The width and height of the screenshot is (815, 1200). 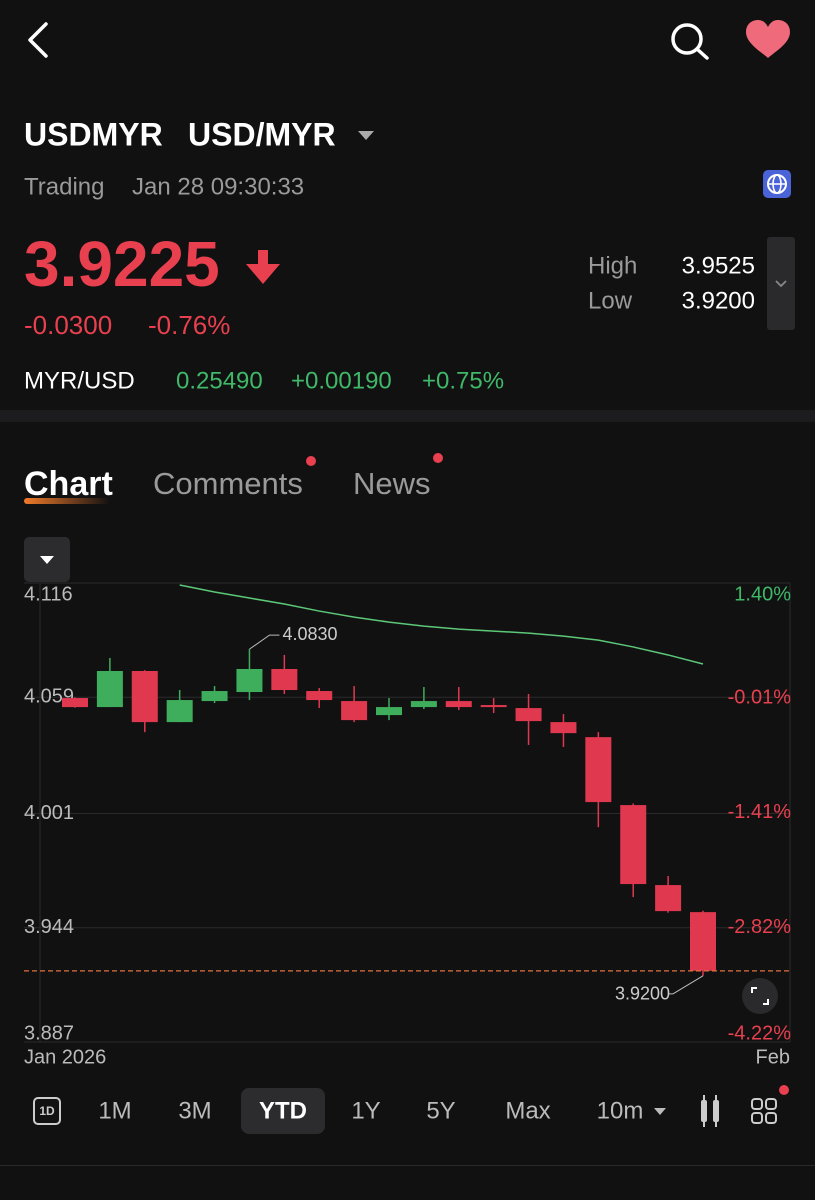 I want to click on inverse-price: 0.25490, so click(x=219, y=380).